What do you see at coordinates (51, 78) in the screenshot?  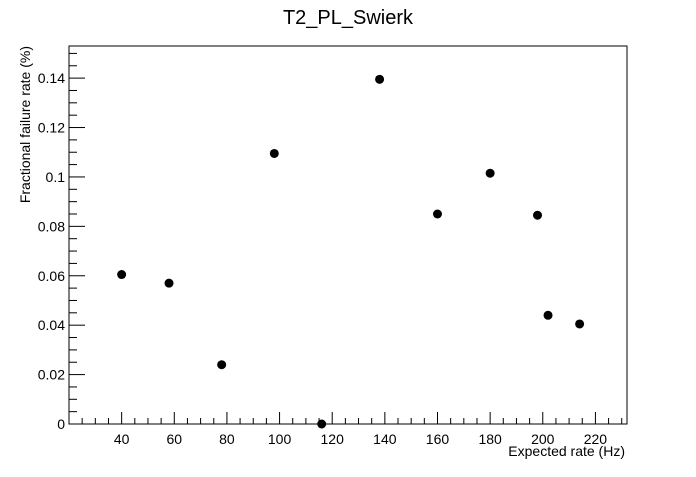 I see `y-tick-label: 0.14` at bounding box center [51, 78].